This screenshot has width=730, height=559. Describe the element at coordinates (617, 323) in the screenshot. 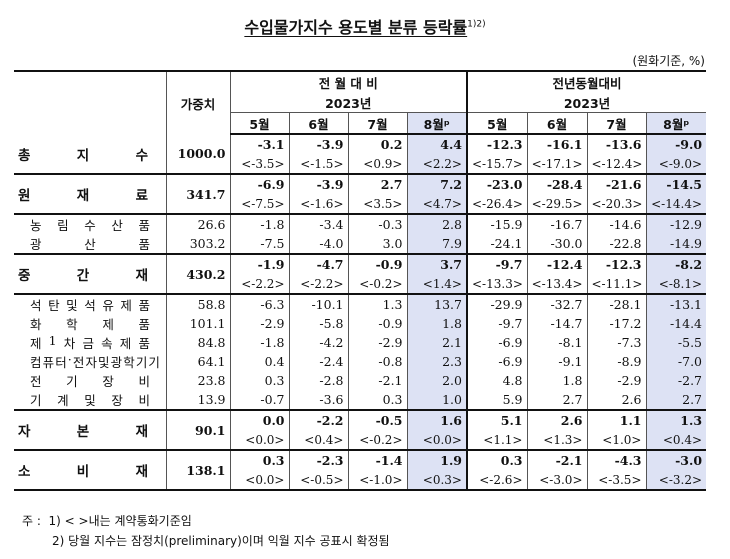

I see `value-cell: -17.2` at that location.